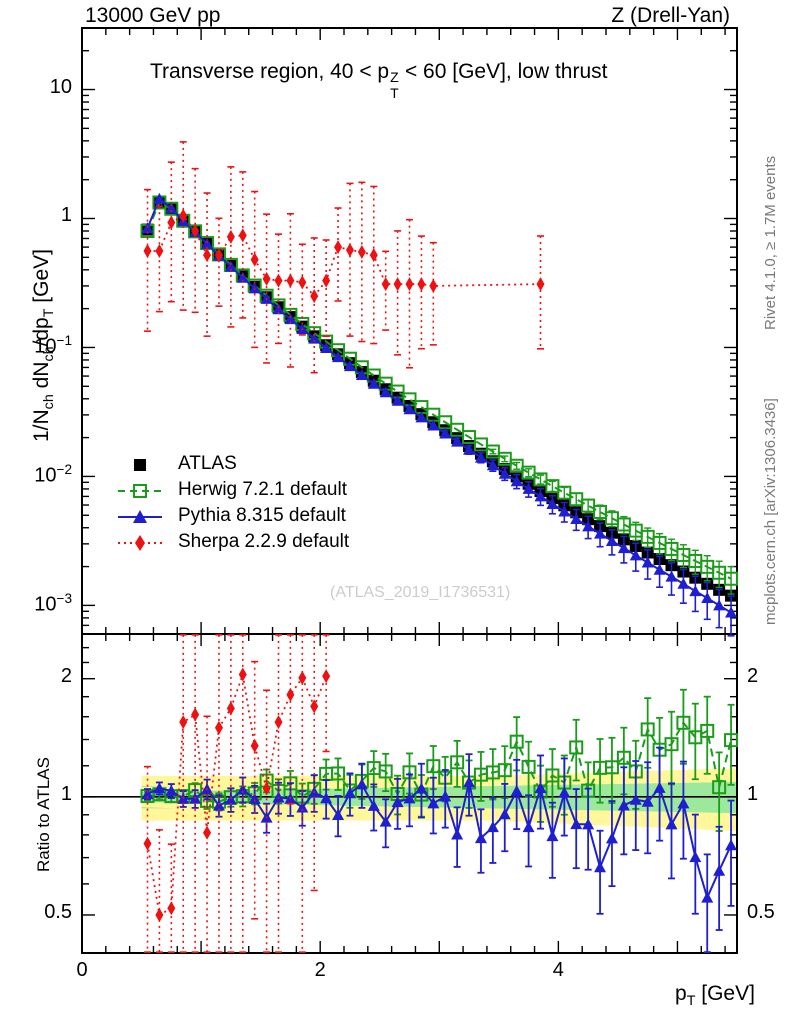  I want to click on legend-label-3: Sherpa 2.2.9 default, so click(264, 541).